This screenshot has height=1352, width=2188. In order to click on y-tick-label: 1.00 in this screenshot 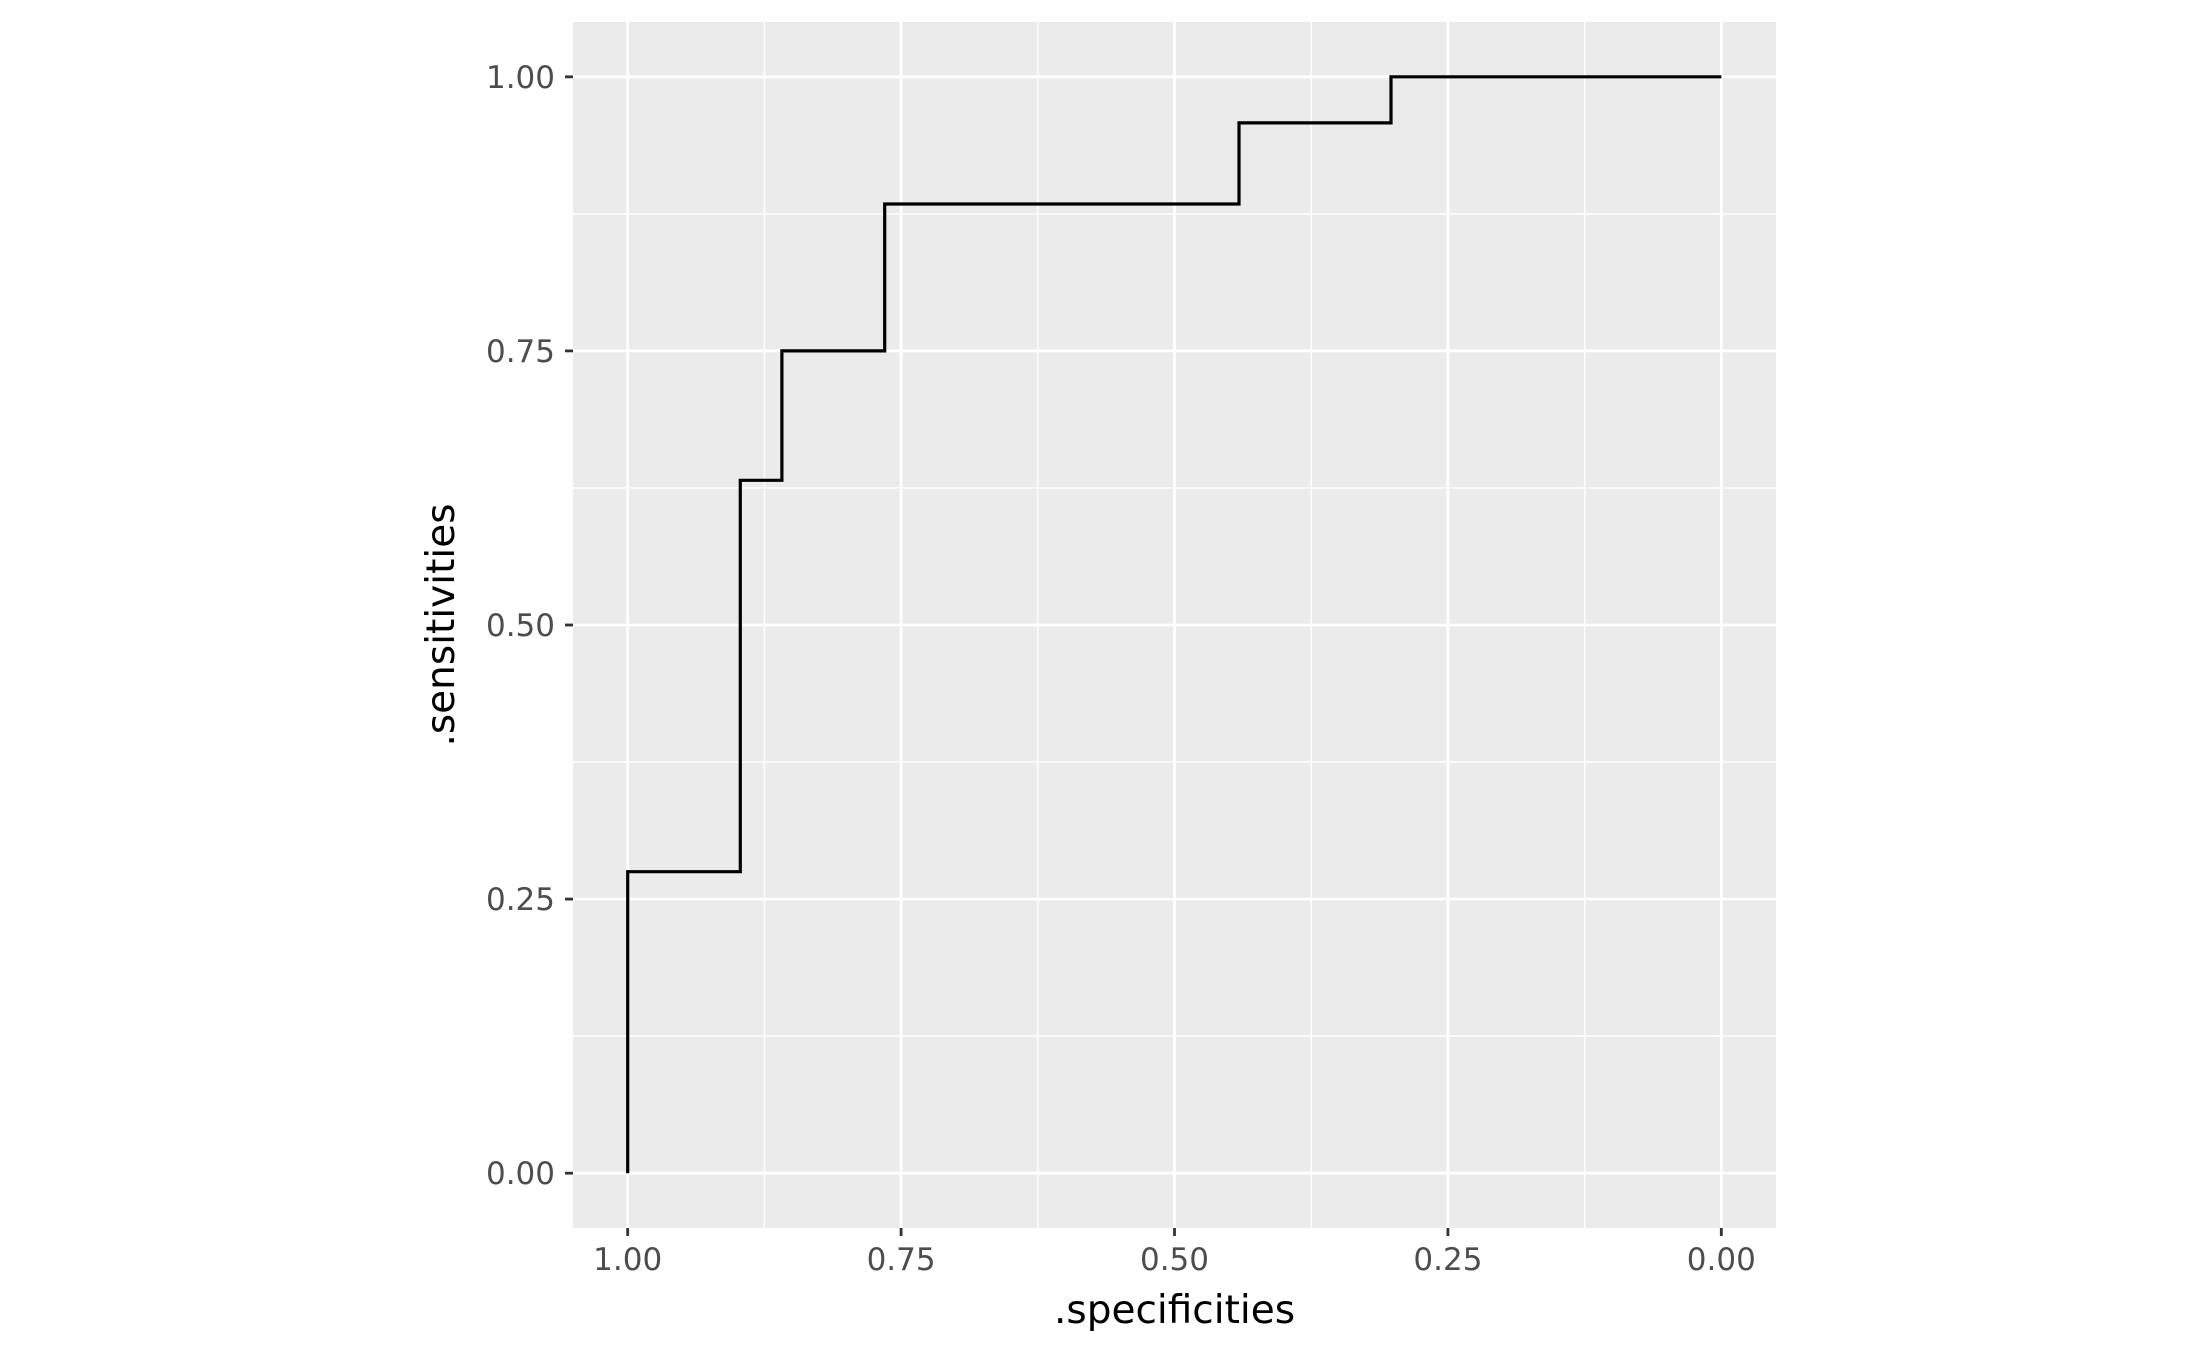, I will do `click(520, 78)`.